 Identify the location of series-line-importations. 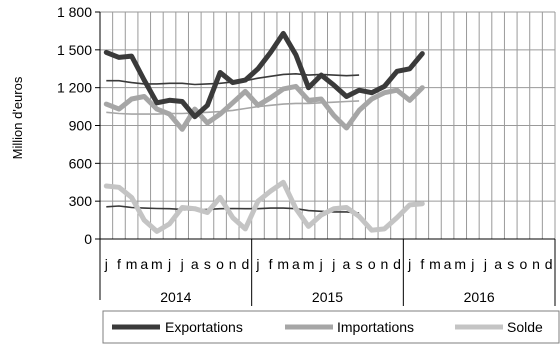
(264, 107).